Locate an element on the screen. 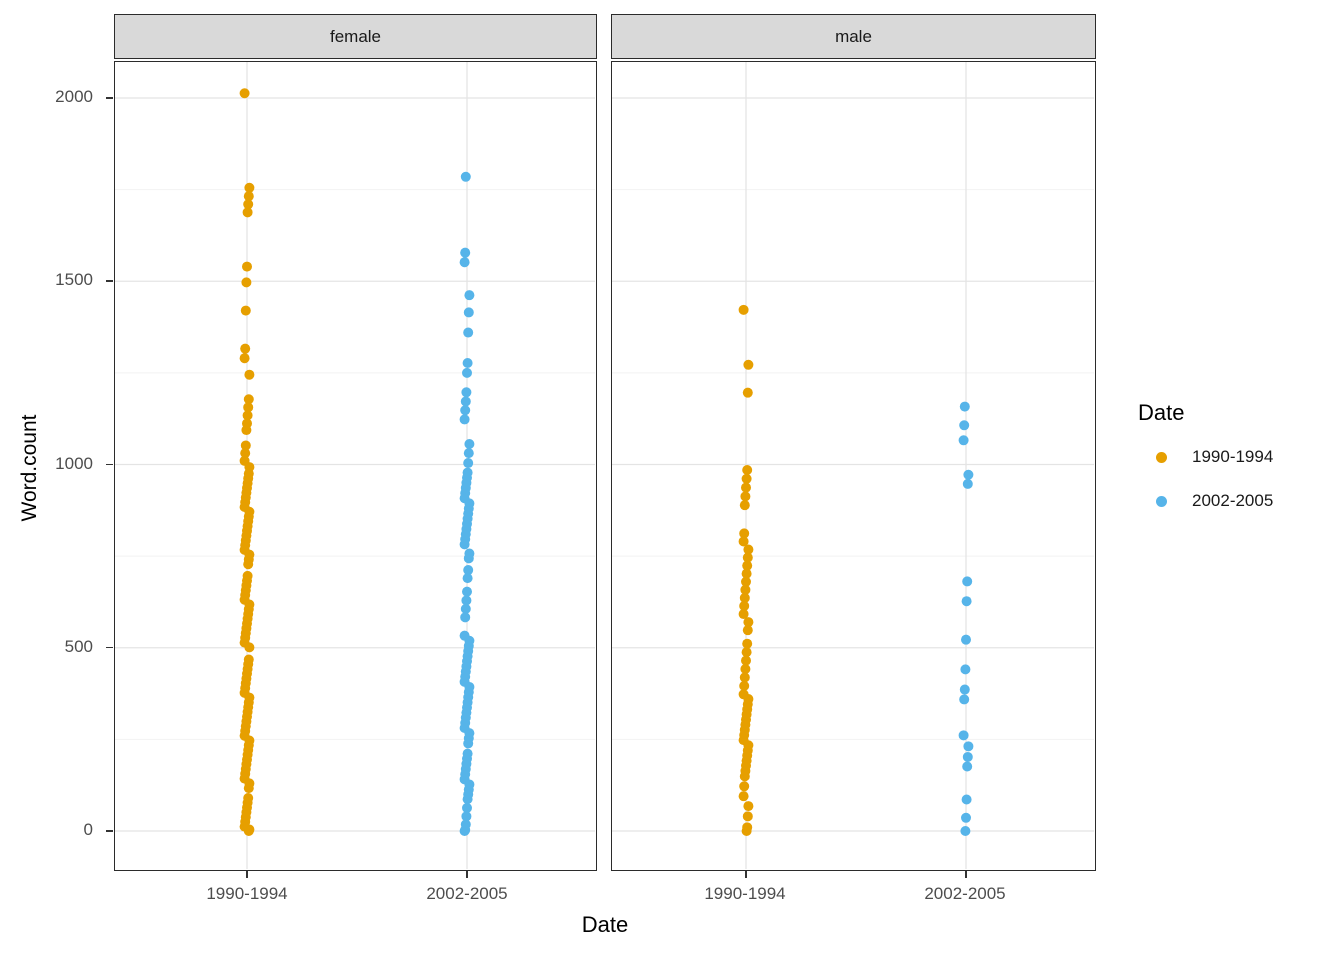  legend-label-1990: 1990-1994 is located at coordinates (1233, 456).